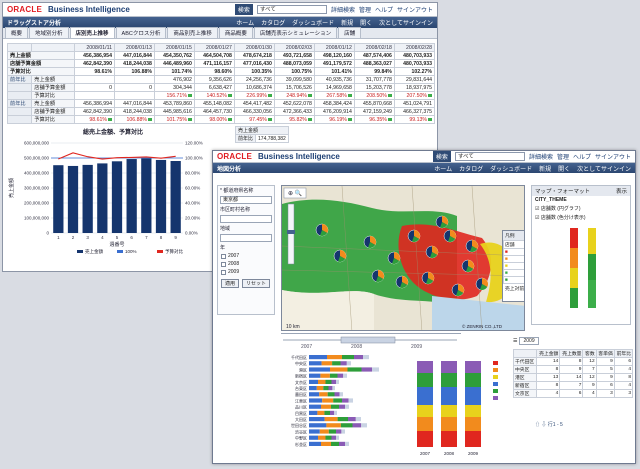  Describe the element at coordinates (246, 238) in the screenshot. I see `region-select` at that location.